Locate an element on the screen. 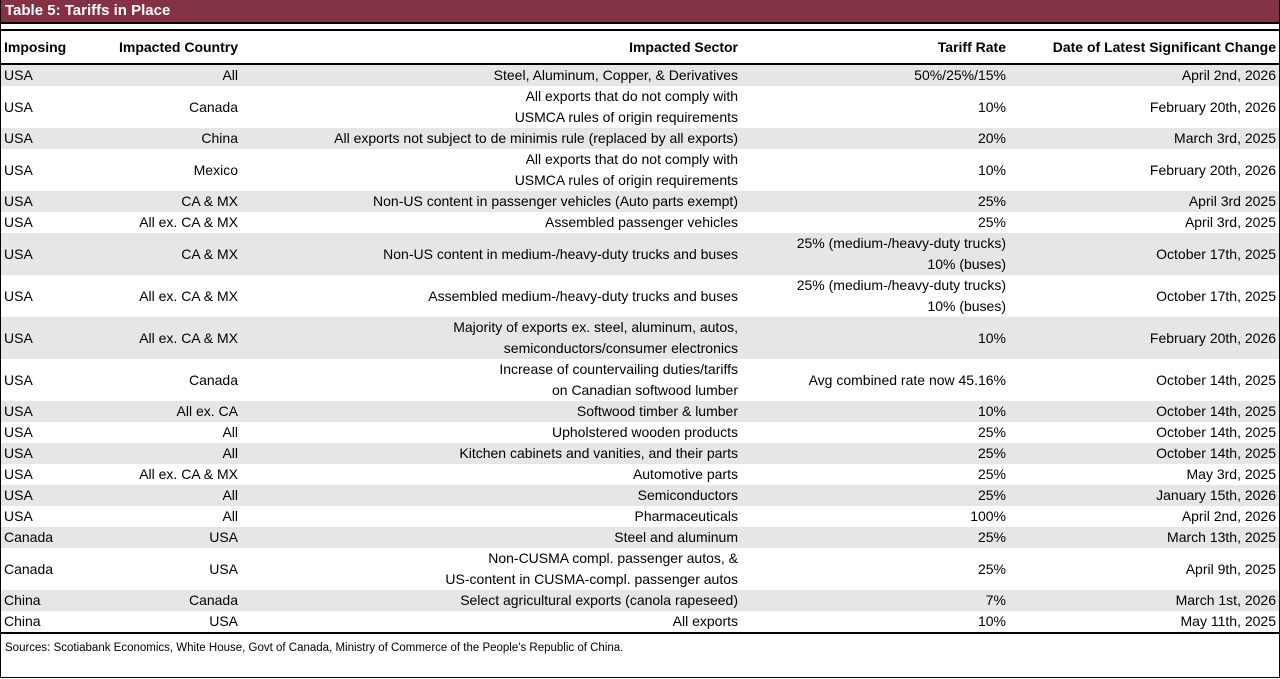 The width and height of the screenshot is (1280, 679). table-cell: China is located at coordinates (51, 622).